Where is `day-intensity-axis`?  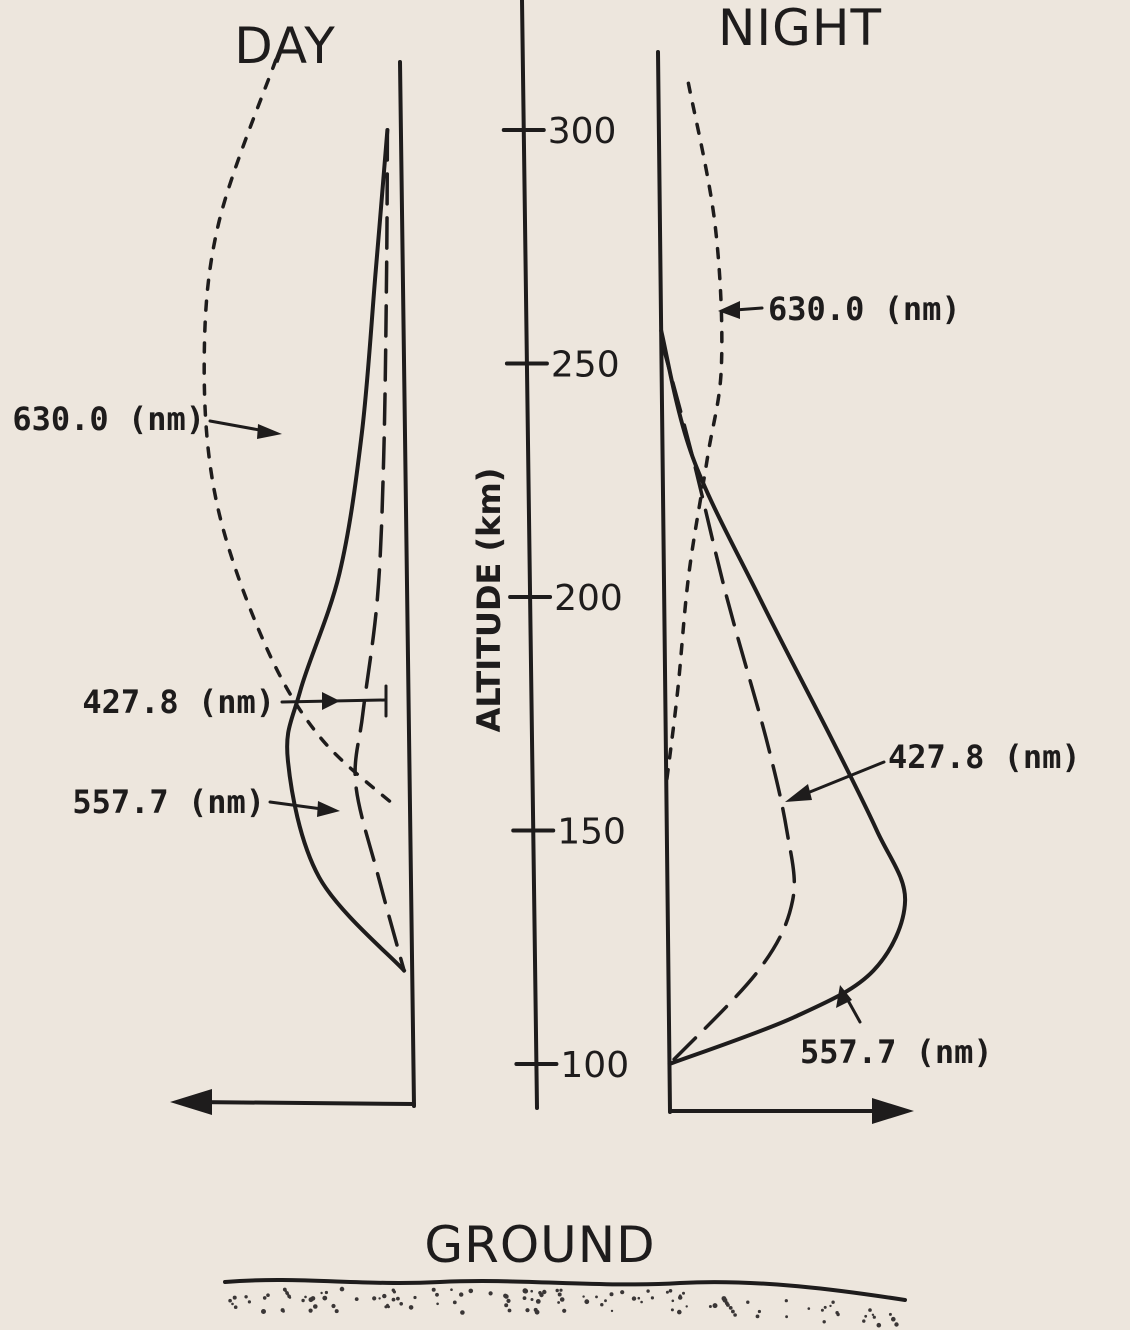
day-intensity-axis is located at coordinates (303, 1103).